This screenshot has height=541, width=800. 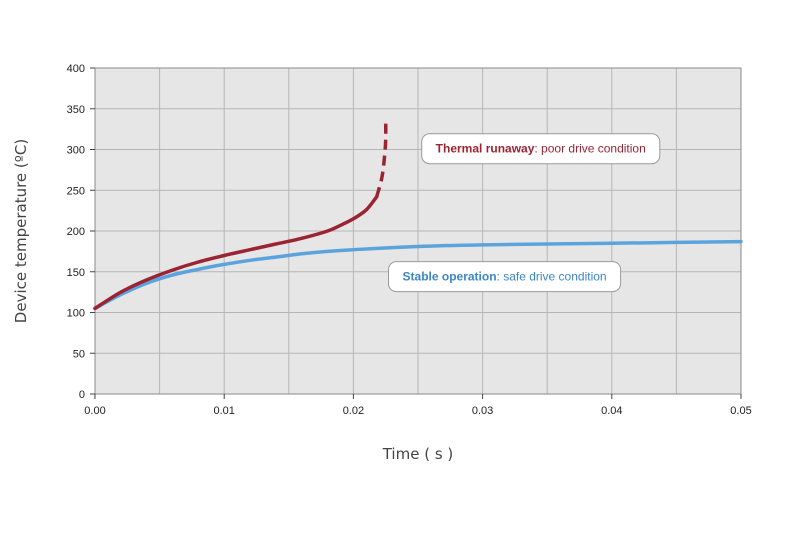 What do you see at coordinates (485, 149) in the screenshot?
I see `callout-bold: Thermal runaway` at bounding box center [485, 149].